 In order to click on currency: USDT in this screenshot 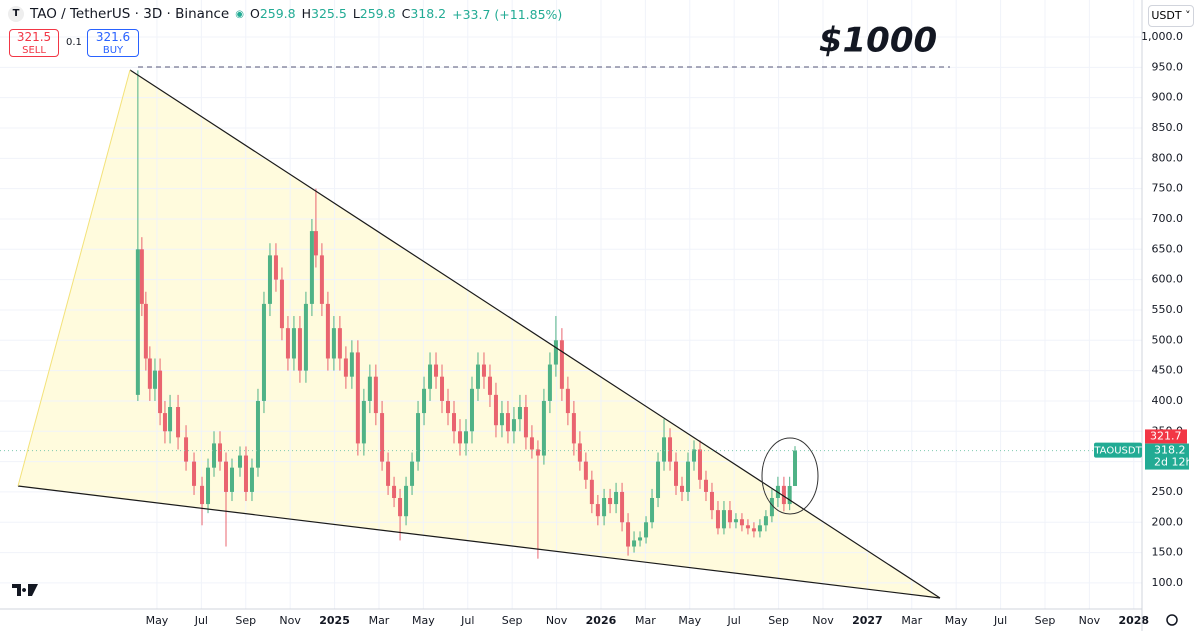, I will do `click(1166, 15)`.